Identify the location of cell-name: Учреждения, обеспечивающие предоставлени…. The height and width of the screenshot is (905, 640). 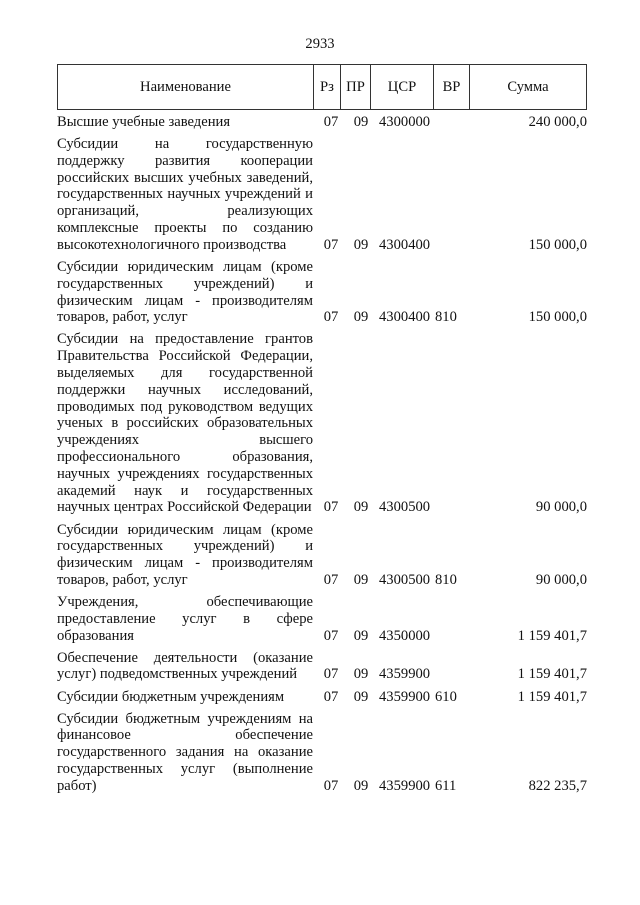
(185, 619).